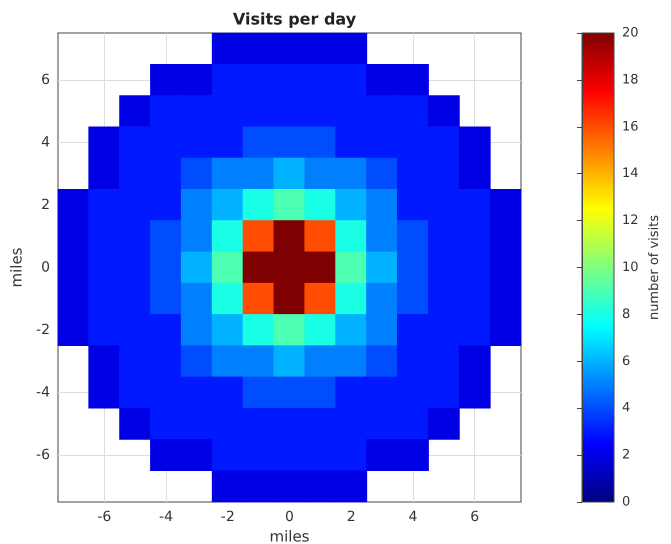 The image size is (671, 544). What do you see at coordinates (654, 267) in the screenshot?
I see `color-bar-title: number of visits` at bounding box center [654, 267].